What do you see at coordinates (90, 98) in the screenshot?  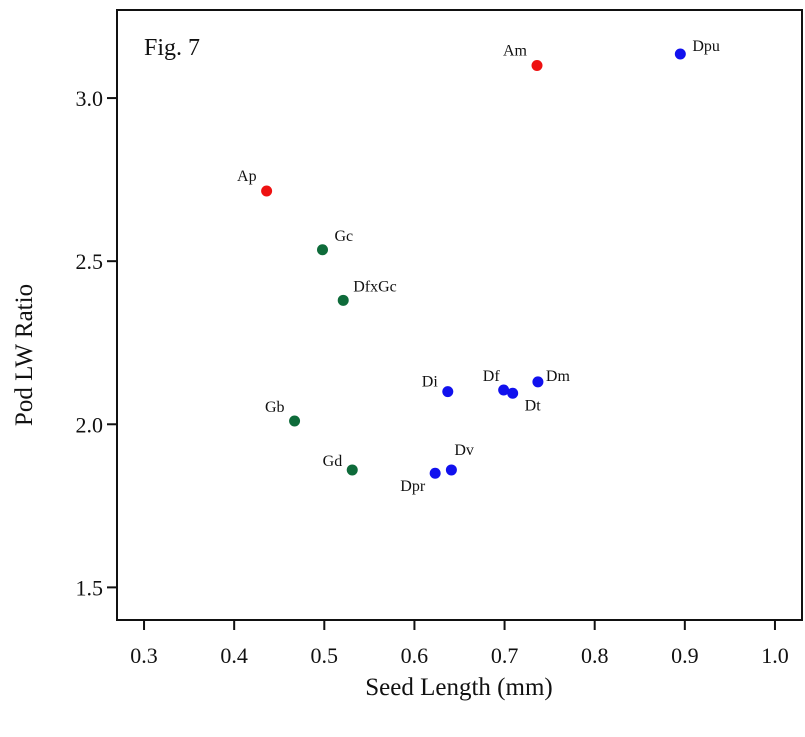 I see `y-tick-label: 3.0` at bounding box center [90, 98].